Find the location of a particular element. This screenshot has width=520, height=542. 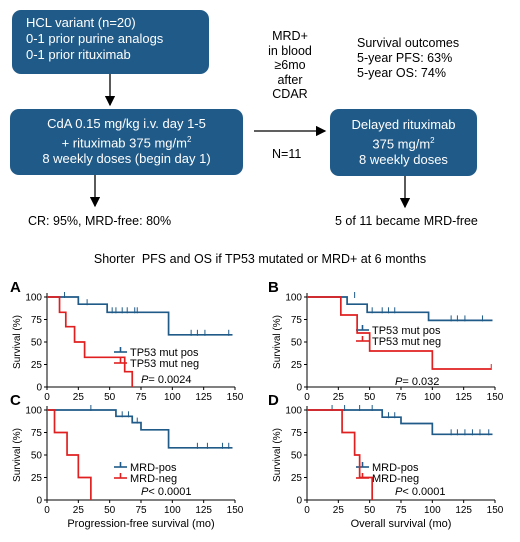

panel-letter: B is located at coordinates (273, 287).